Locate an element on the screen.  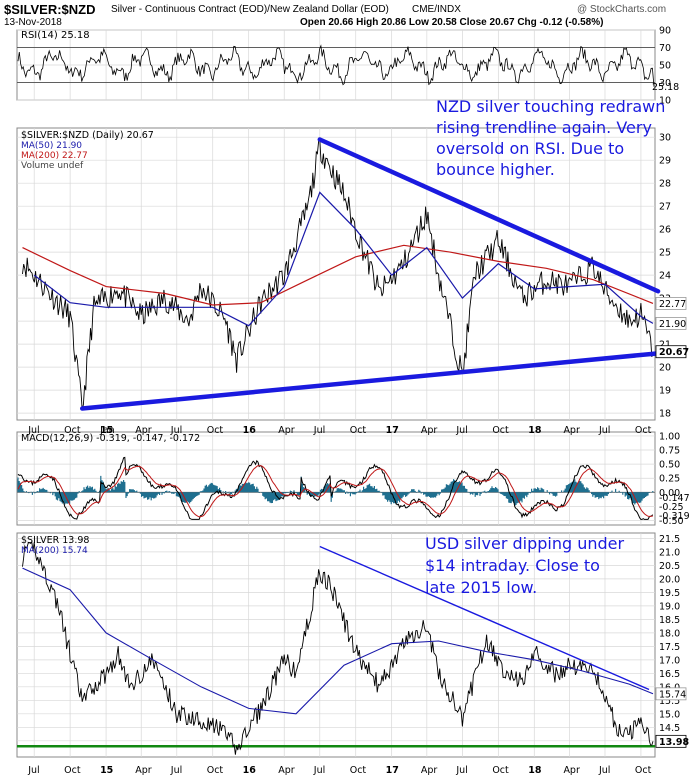
macd-legend: MACD(12,26,9) -0.319, -0.147, -0.172 is located at coordinates (110, 438).